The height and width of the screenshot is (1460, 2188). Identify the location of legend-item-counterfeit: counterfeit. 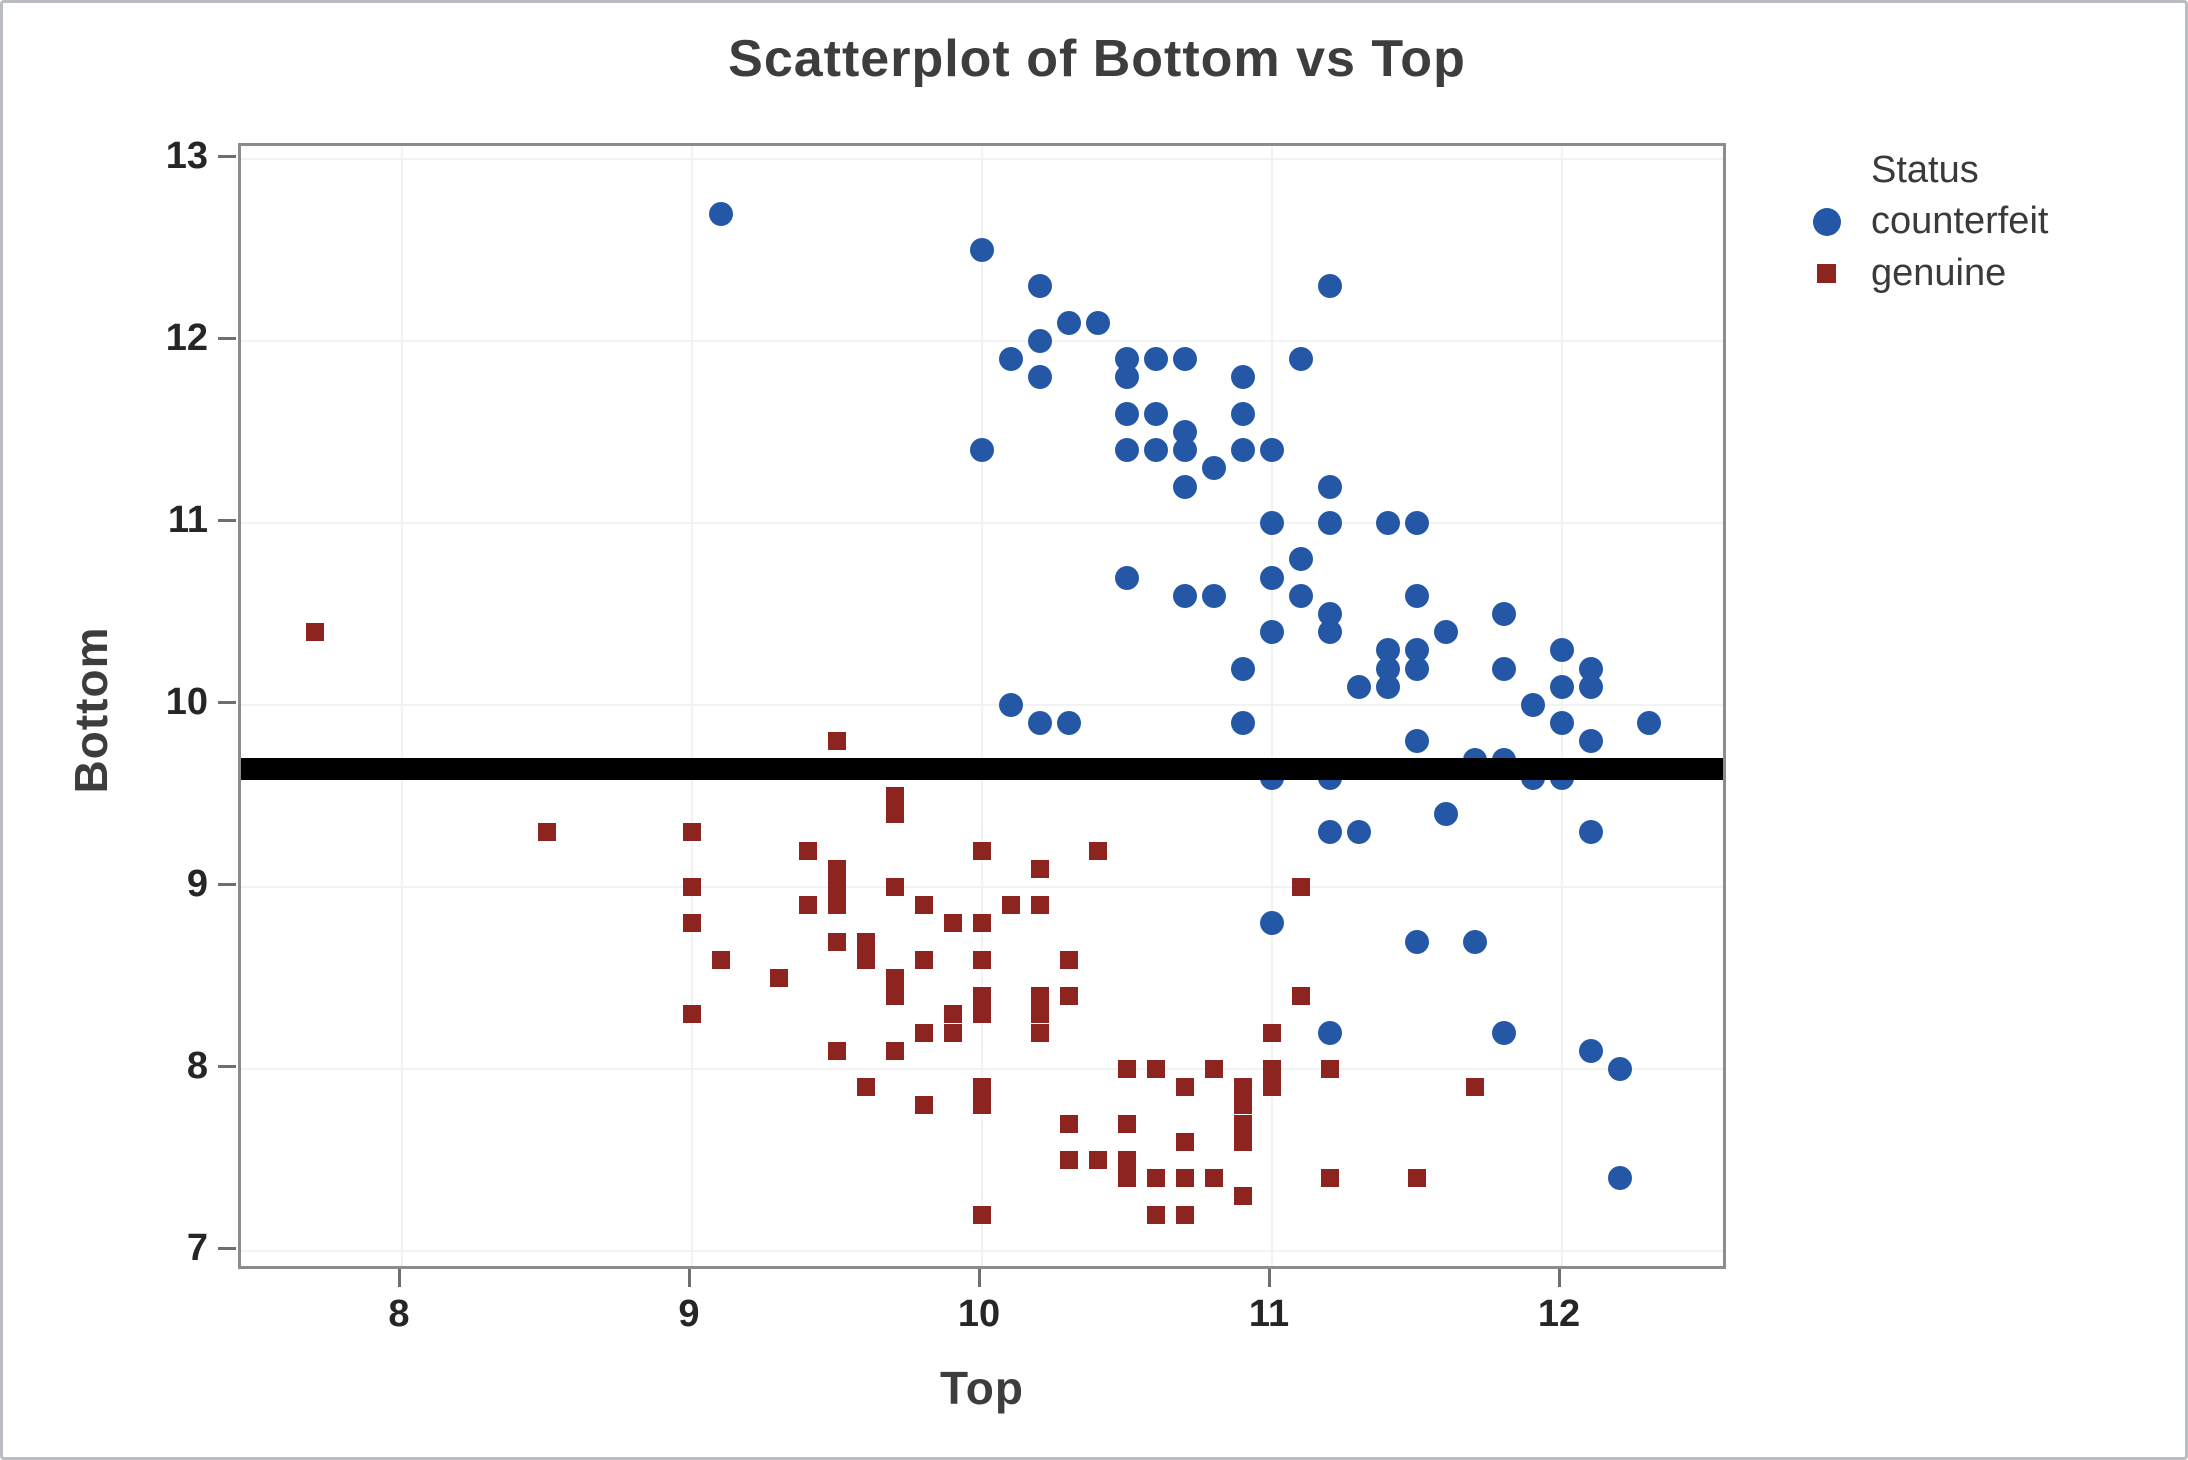
(1926, 221).